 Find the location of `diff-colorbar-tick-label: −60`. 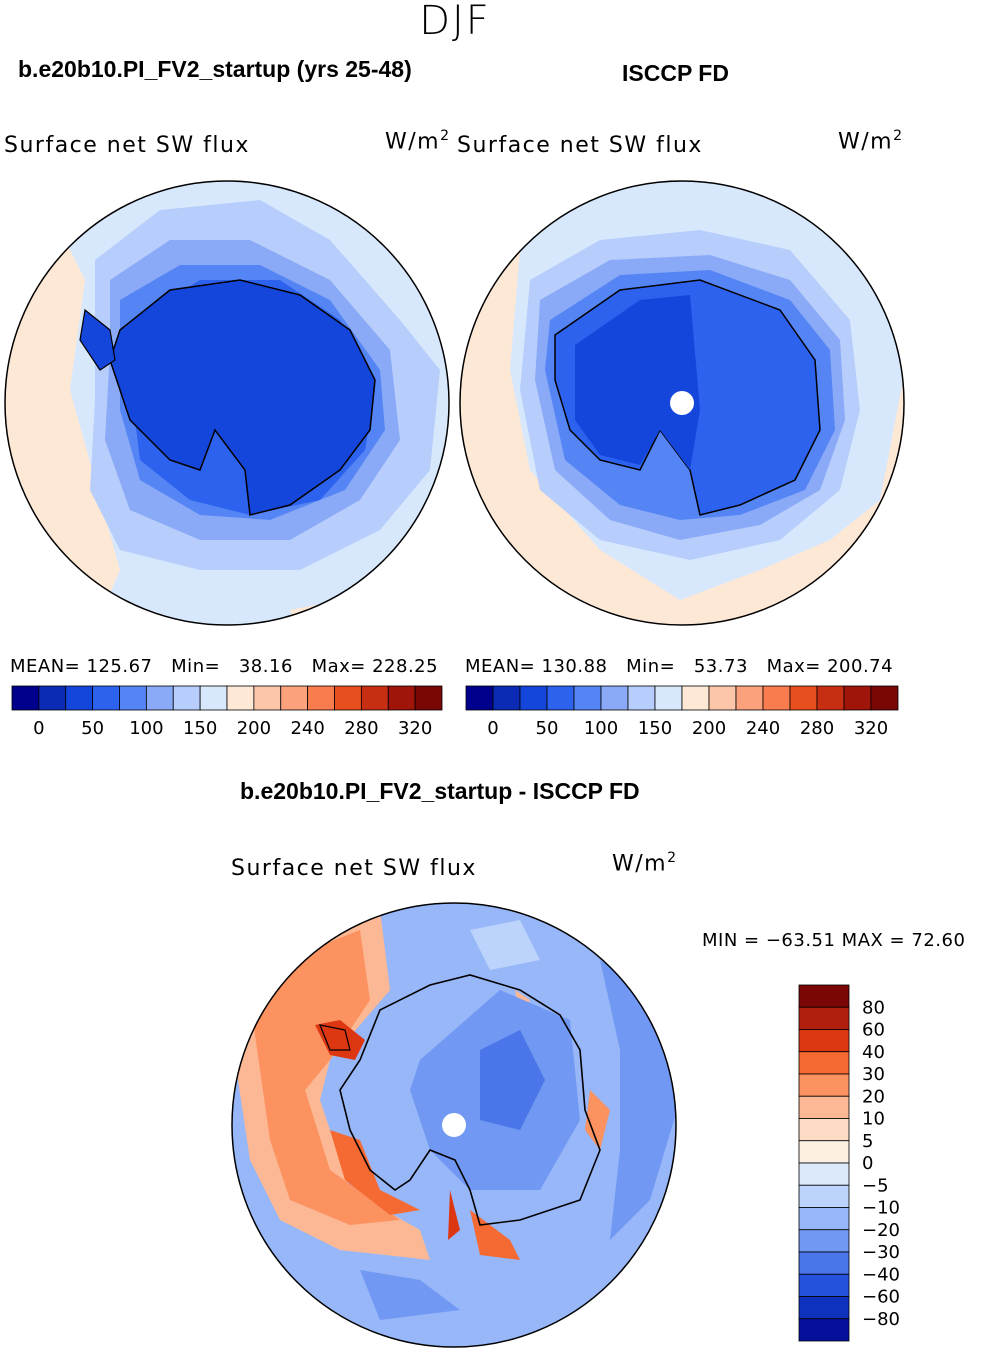

diff-colorbar-tick-label: −60 is located at coordinates (881, 1297).